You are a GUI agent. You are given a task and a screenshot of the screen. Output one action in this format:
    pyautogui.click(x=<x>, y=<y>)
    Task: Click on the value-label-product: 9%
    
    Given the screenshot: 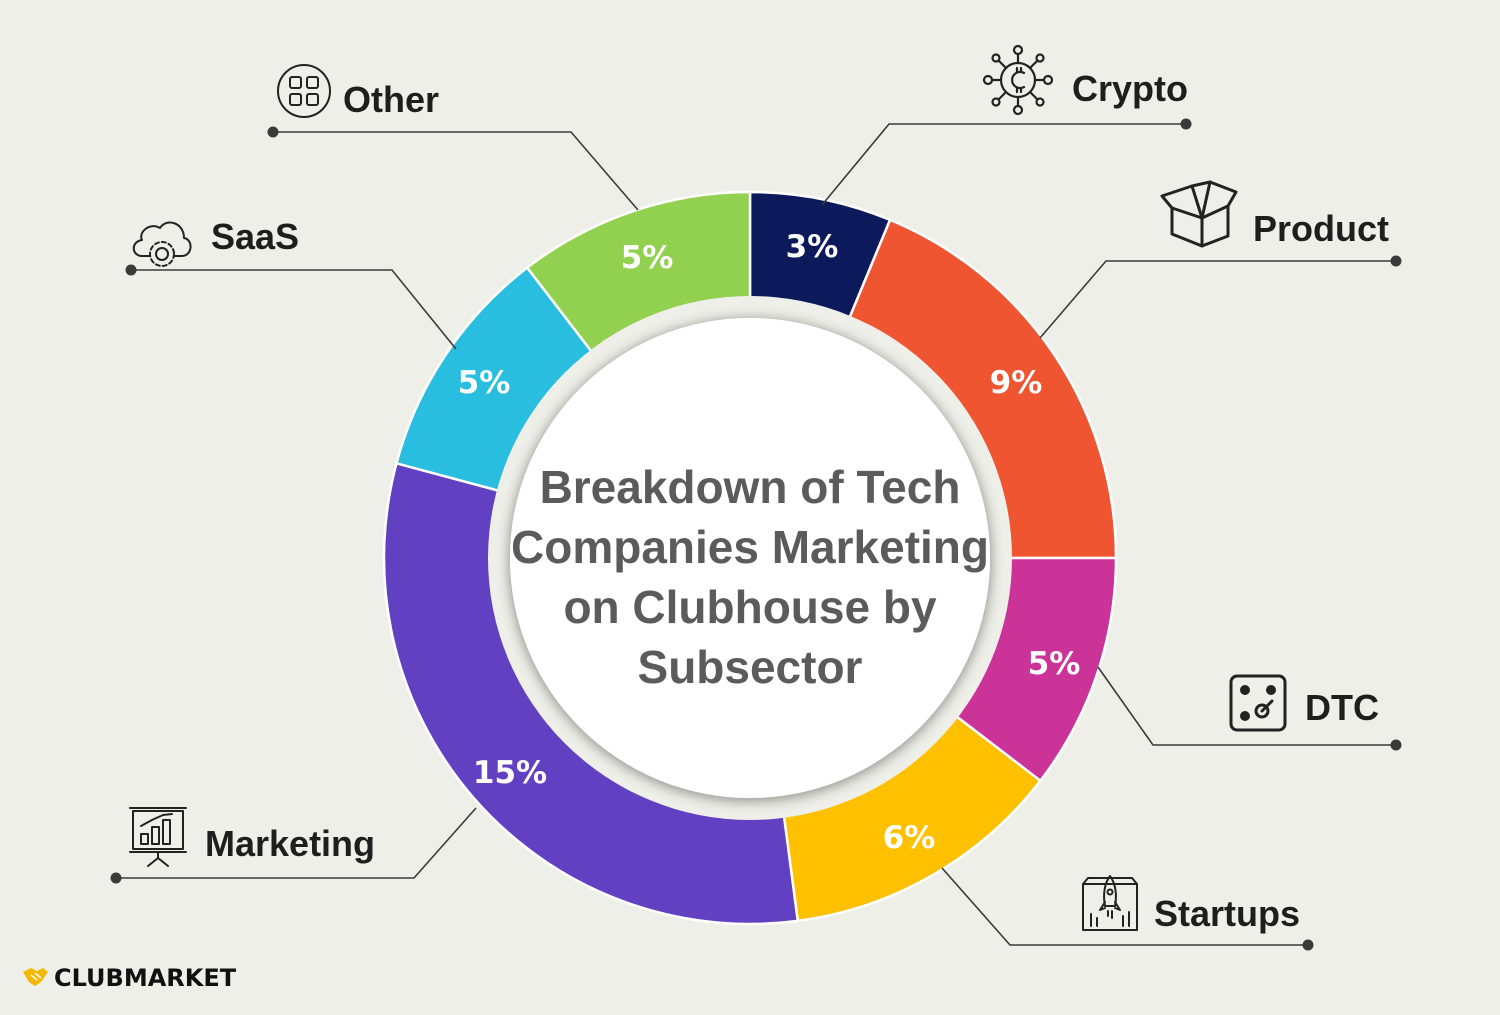 What is the action you would take?
    pyautogui.click(x=1016, y=383)
    